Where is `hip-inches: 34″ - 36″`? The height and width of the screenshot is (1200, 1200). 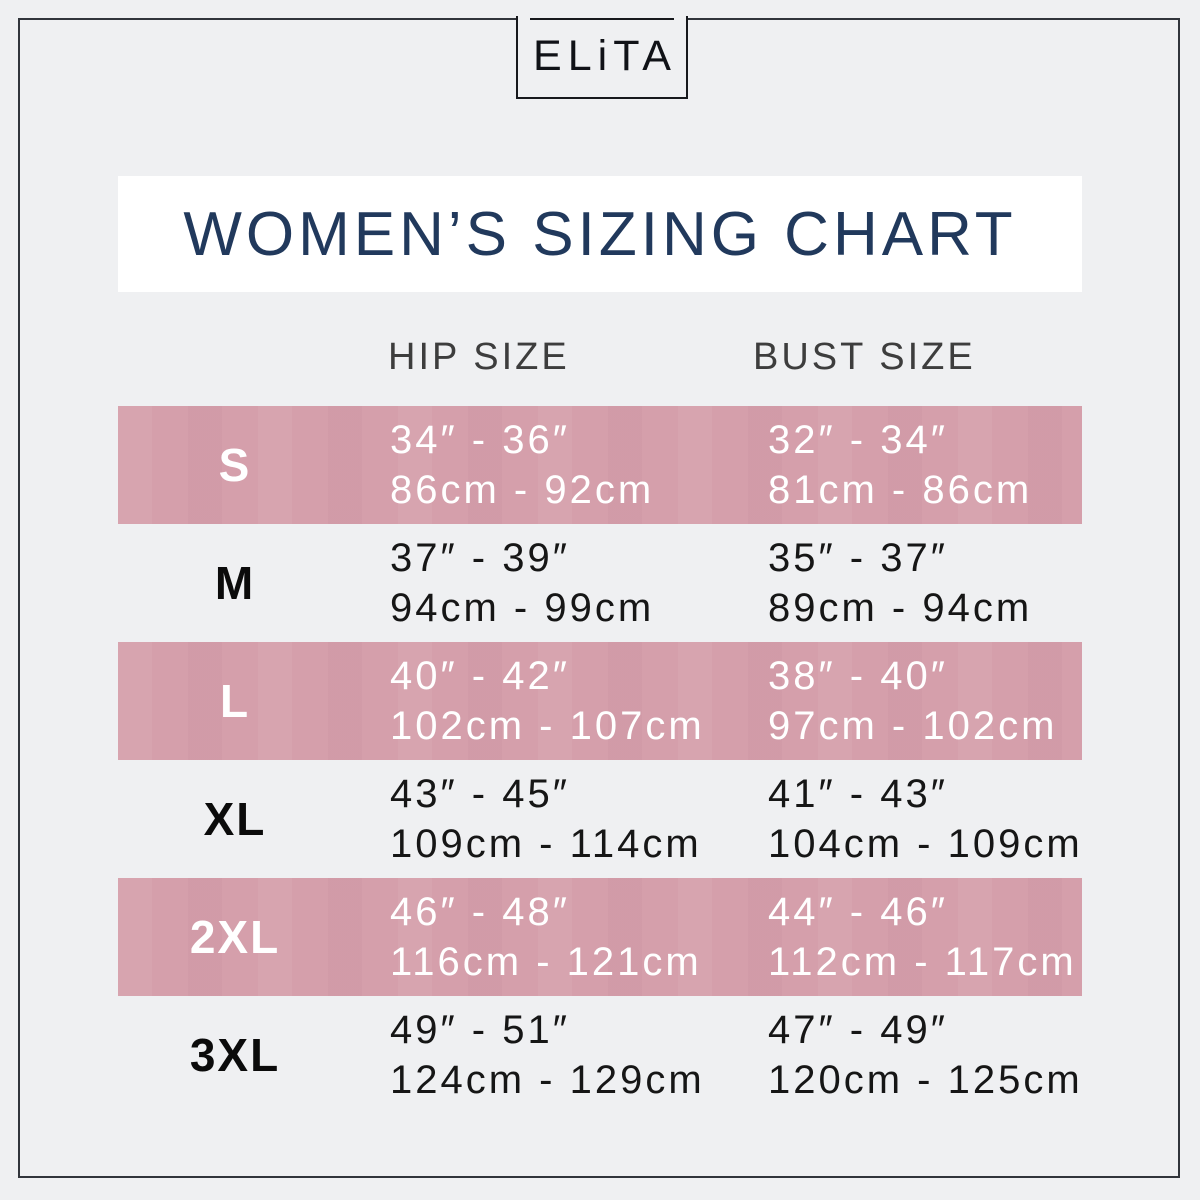
hip-inches: 34″ - 36″ is located at coordinates (480, 440).